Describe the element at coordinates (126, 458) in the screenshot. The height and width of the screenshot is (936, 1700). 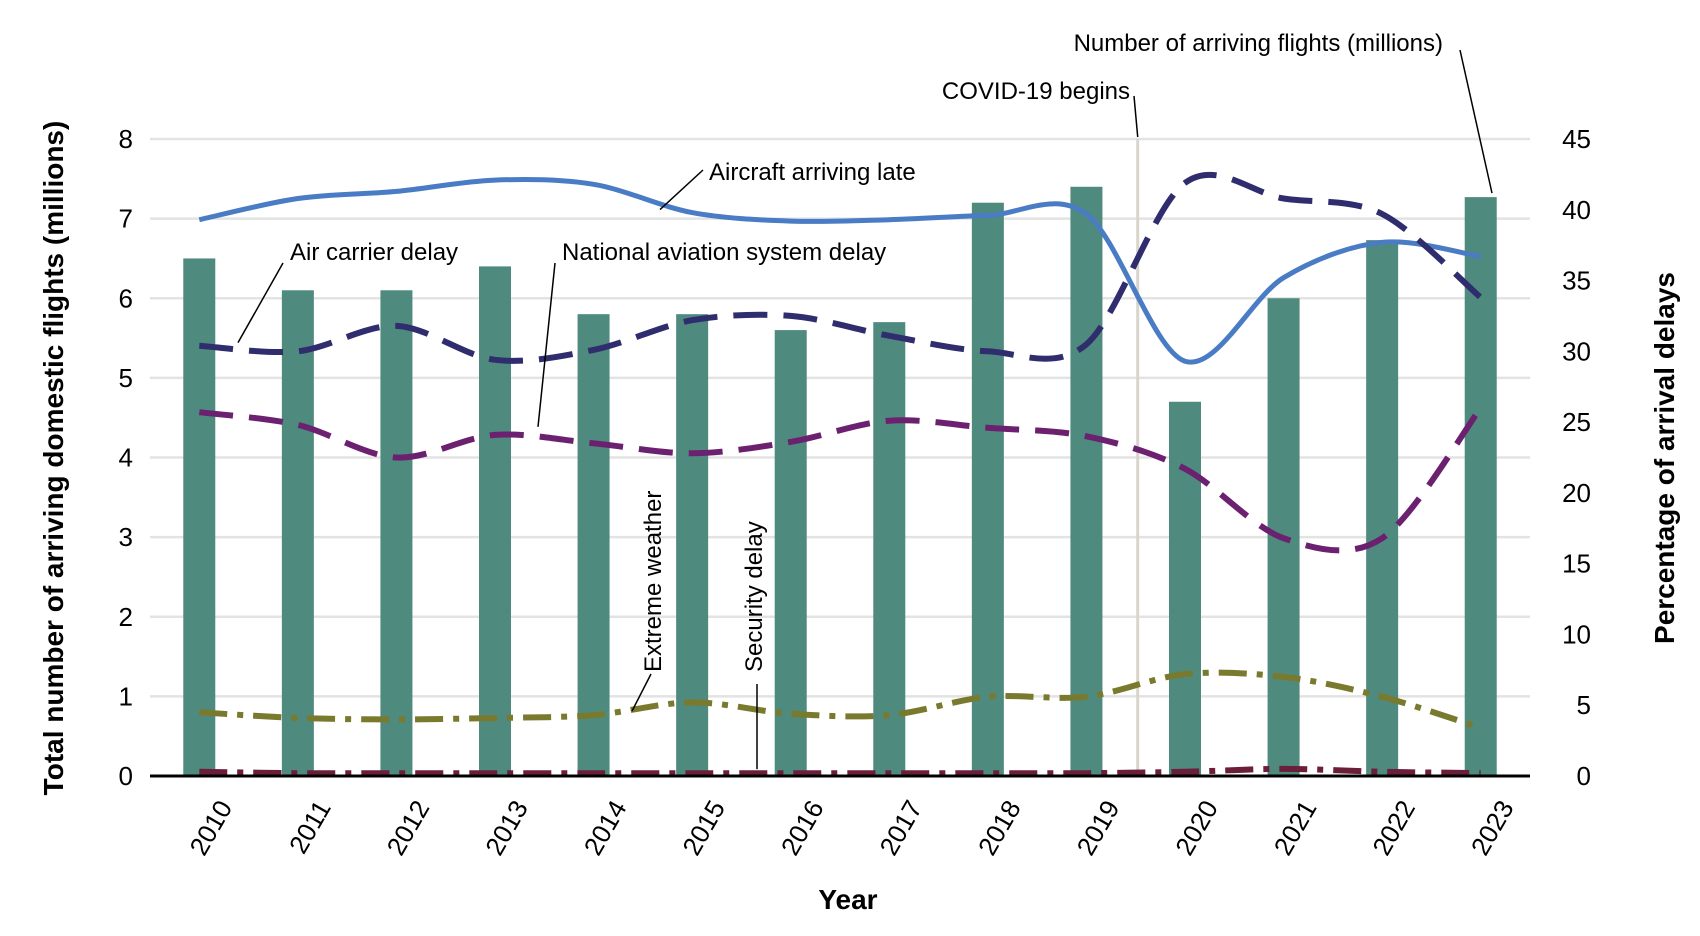
I see `y-left-tick-label: 4` at that location.